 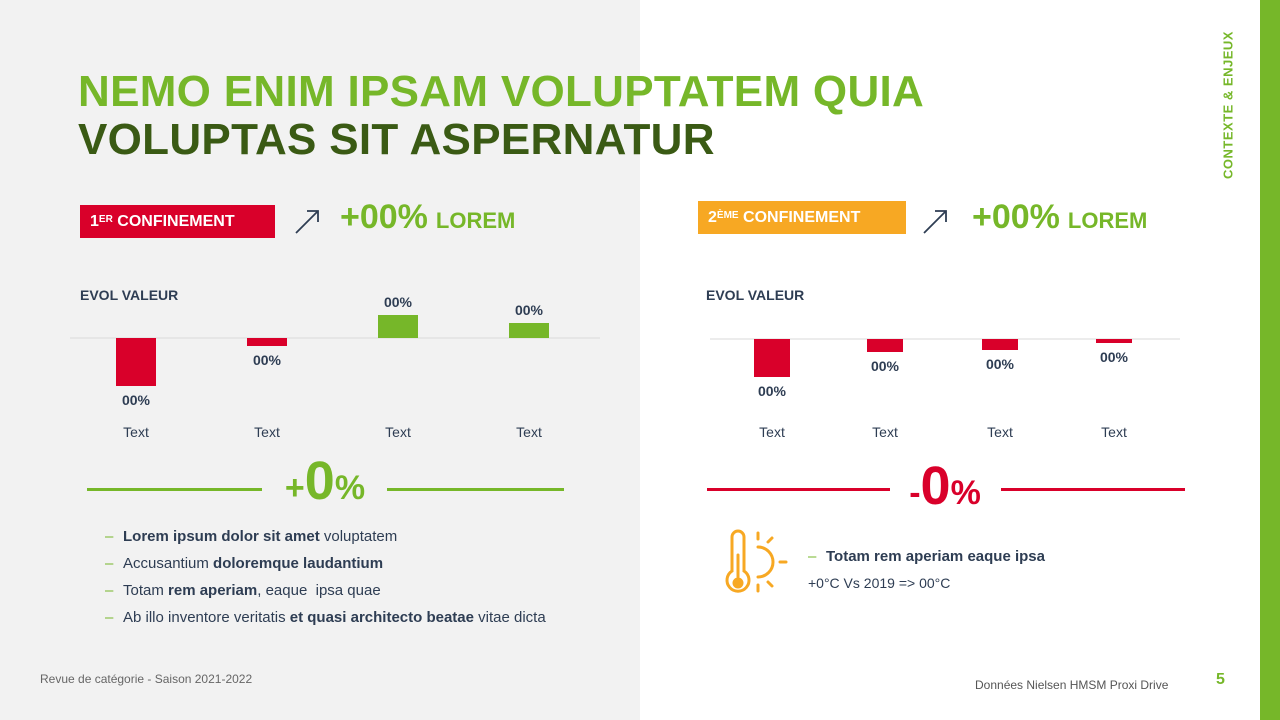 I want to click on second-lockdown-badge: 2 ÈME CONFINEMENT, so click(x=802, y=217).